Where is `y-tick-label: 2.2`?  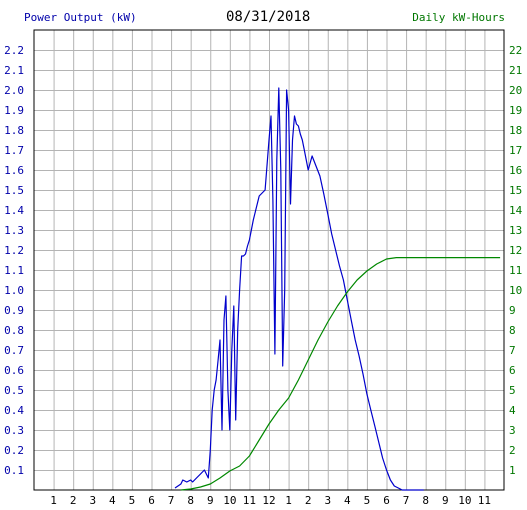
y-tick-label: 2.2 is located at coordinates (14, 50).